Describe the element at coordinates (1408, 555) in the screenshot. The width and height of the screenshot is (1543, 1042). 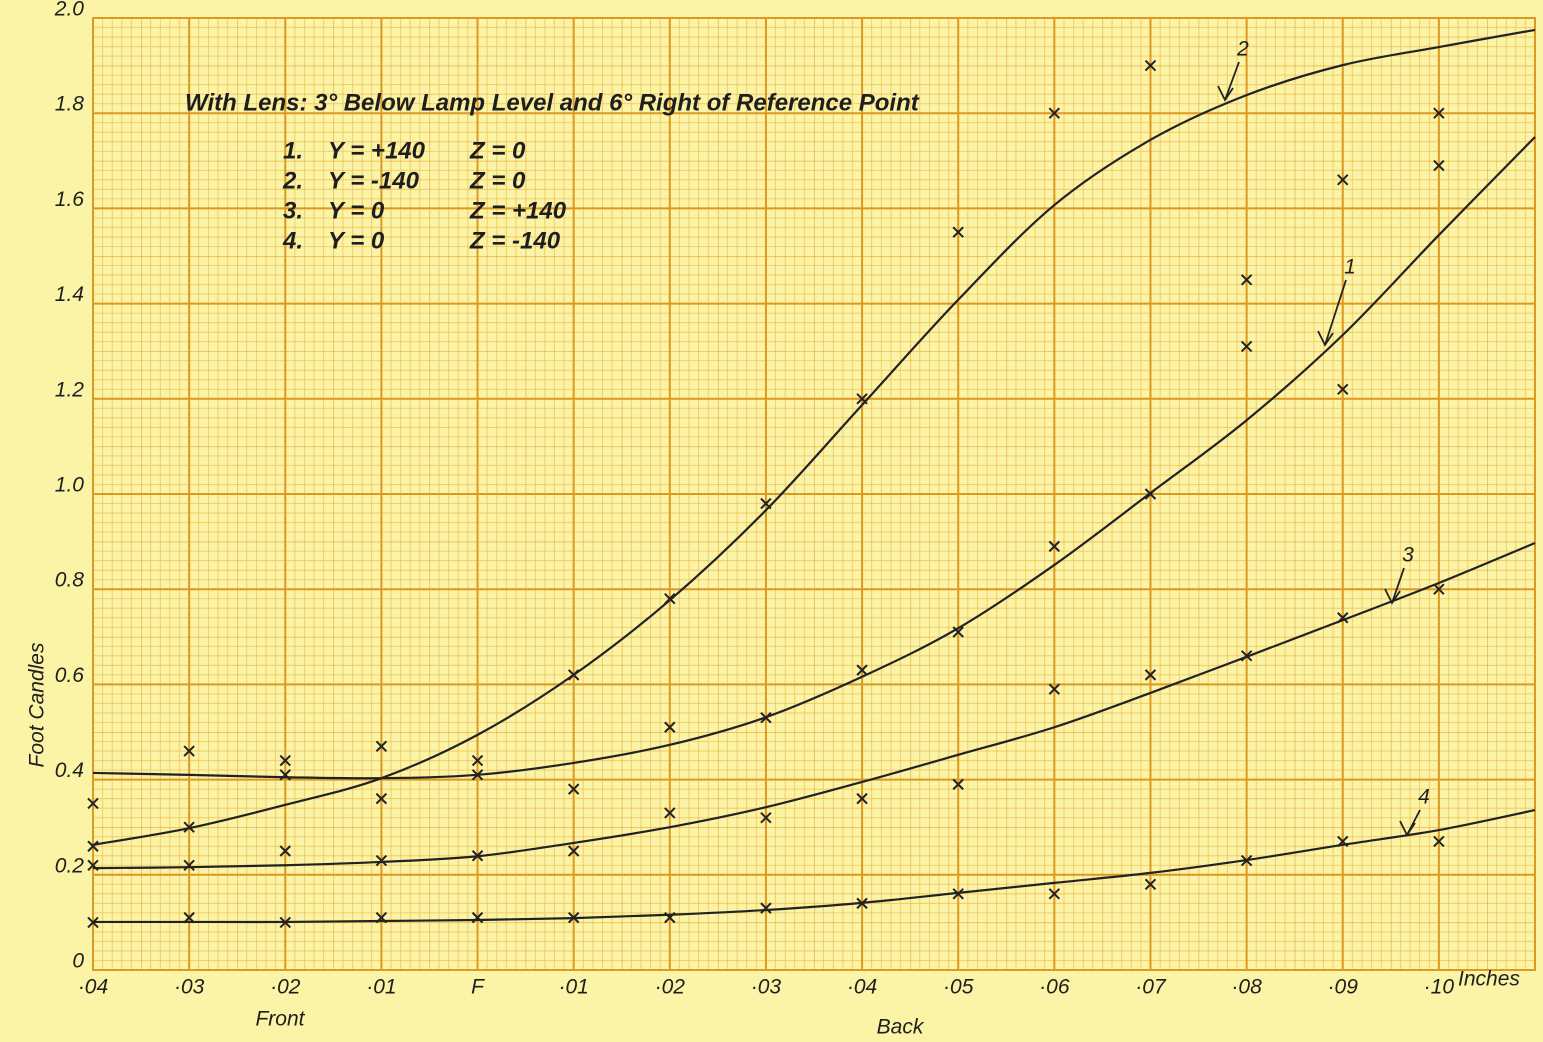
I see `curve-label: 3` at that location.